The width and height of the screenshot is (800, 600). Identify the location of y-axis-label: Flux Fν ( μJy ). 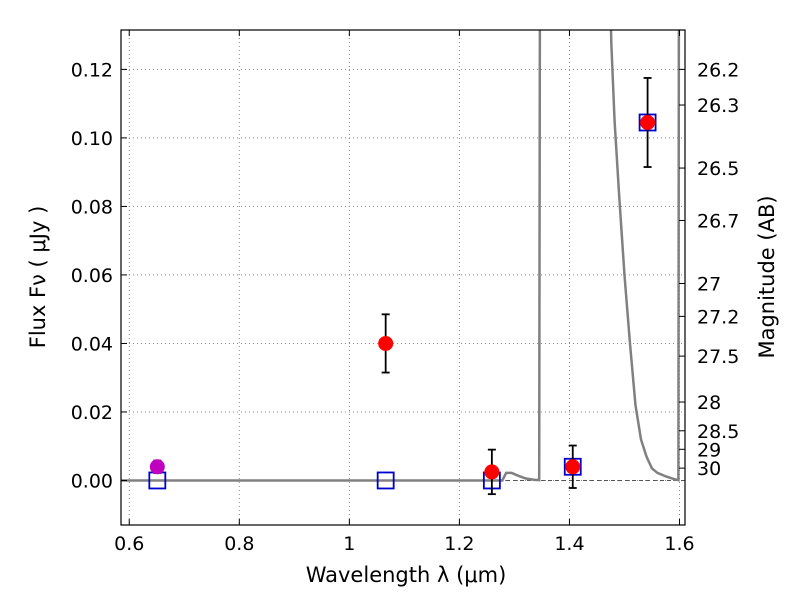
(38, 277).